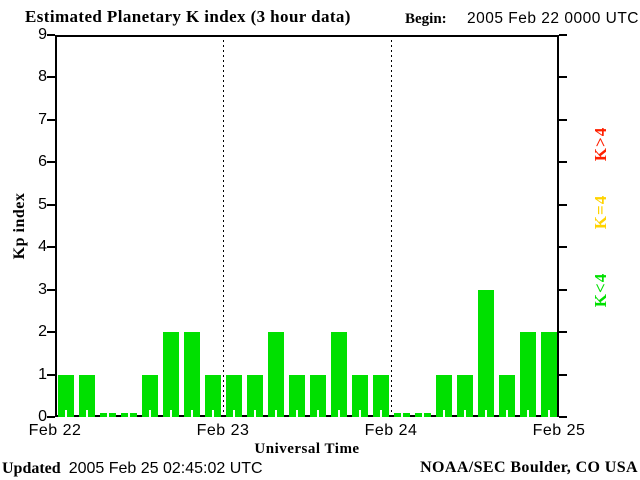 The height and width of the screenshot is (480, 640). What do you see at coordinates (600, 290) in the screenshot?
I see `legend-item-K4: K<4` at bounding box center [600, 290].